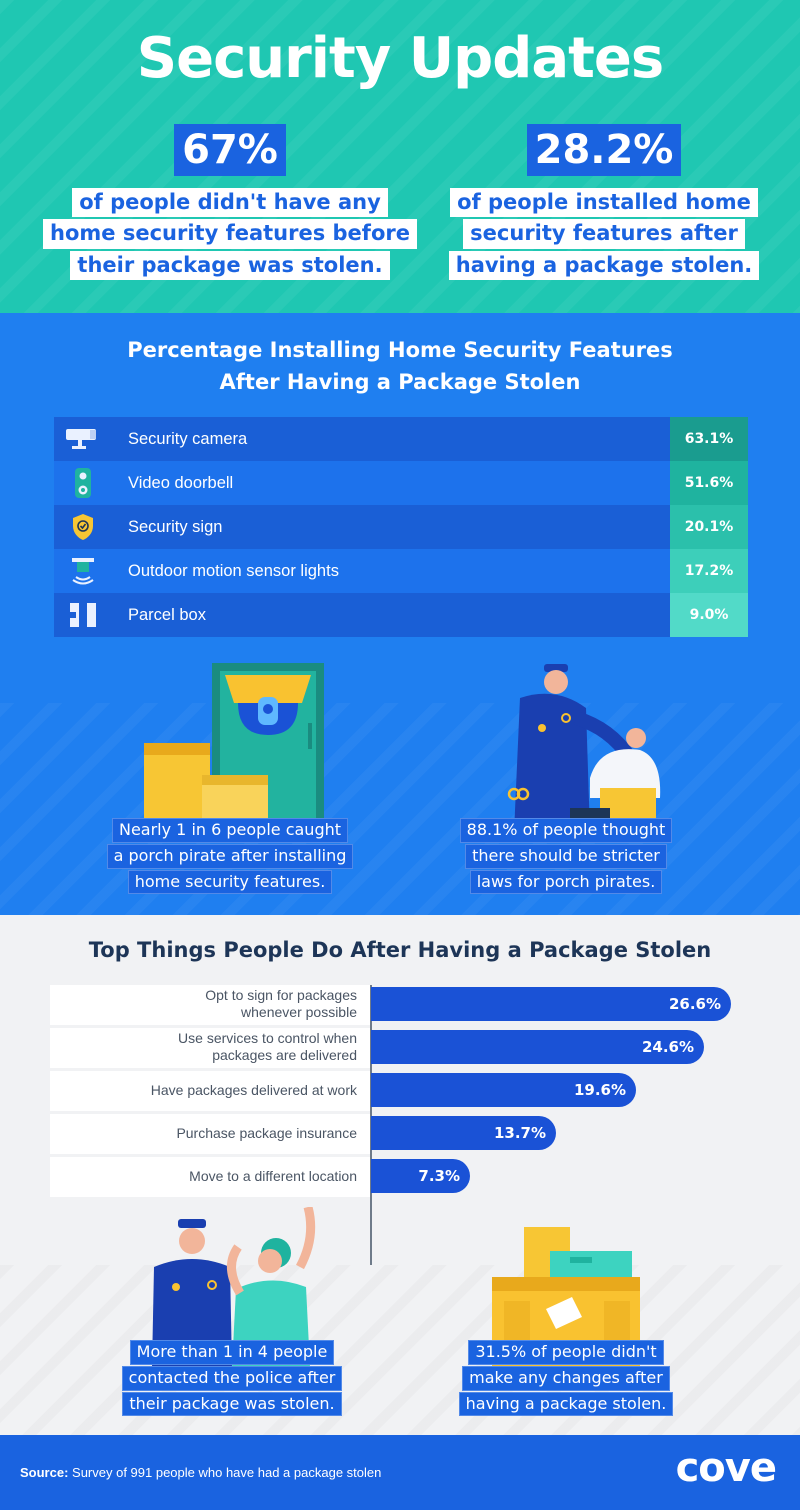 The width and height of the screenshot is (800, 1510). What do you see at coordinates (233, 570) in the screenshot?
I see `row-label: Outdoor motion sensor lights` at bounding box center [233, 570].